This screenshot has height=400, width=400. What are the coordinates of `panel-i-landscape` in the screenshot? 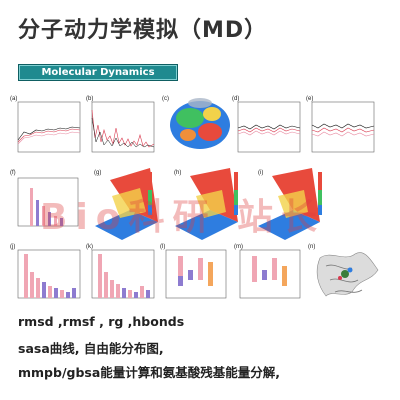 It's located at (290, 204).